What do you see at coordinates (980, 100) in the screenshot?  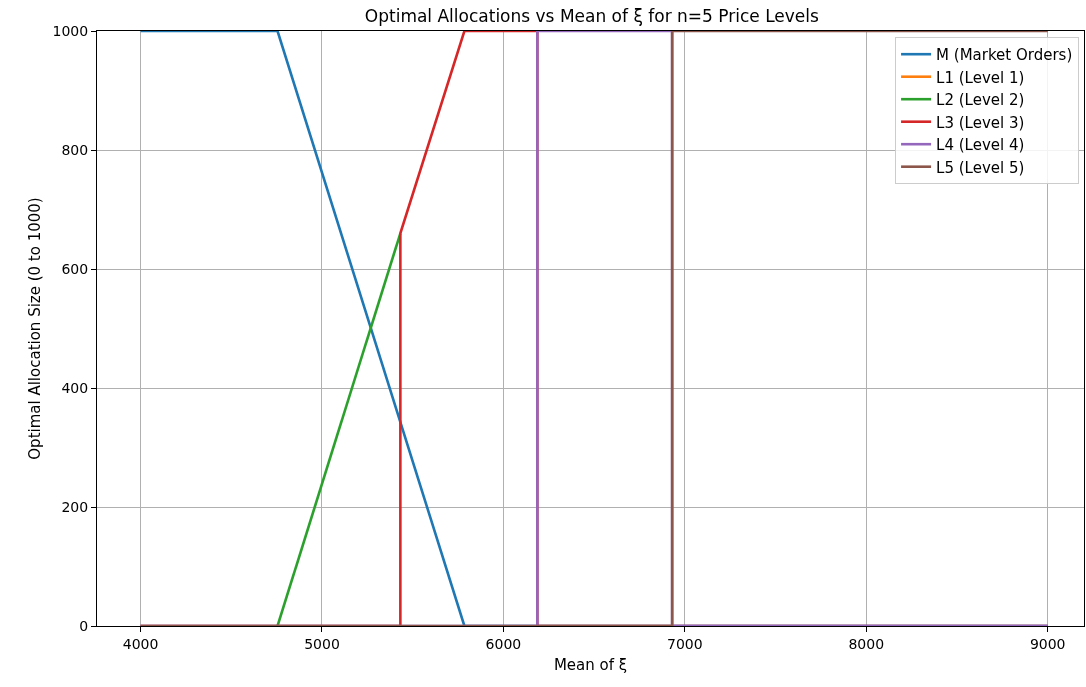 I see `legend-label: L2 (Level 2)` at bounding box center [980, 100].